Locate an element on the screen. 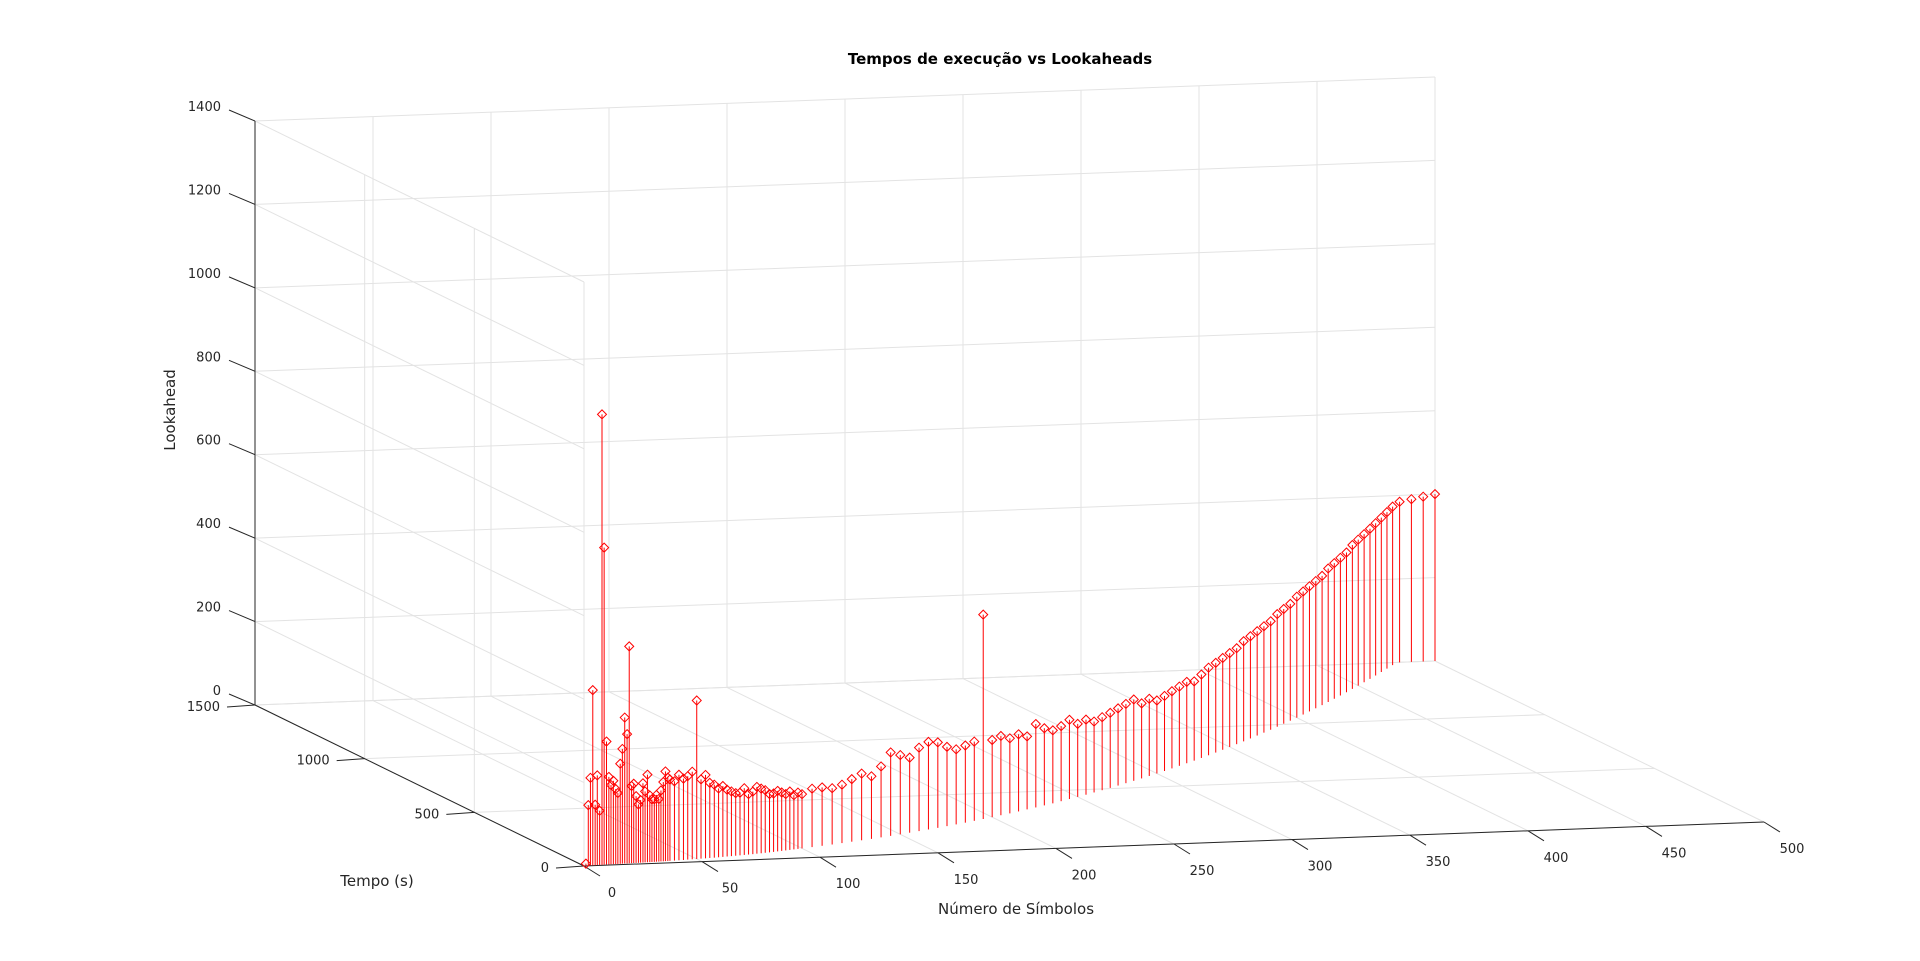  z-tick-label: 1000 is located at coordinates (204, 274).